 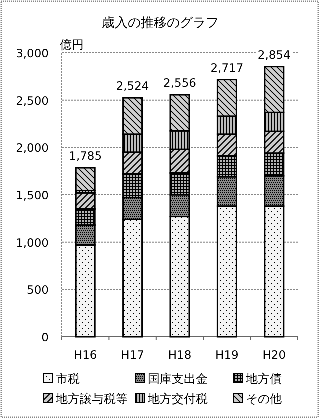 What do you see at coordinates (38, 290) in the screenshot?
I see `y-tick-label: 500` at bounding box center [38, 290].